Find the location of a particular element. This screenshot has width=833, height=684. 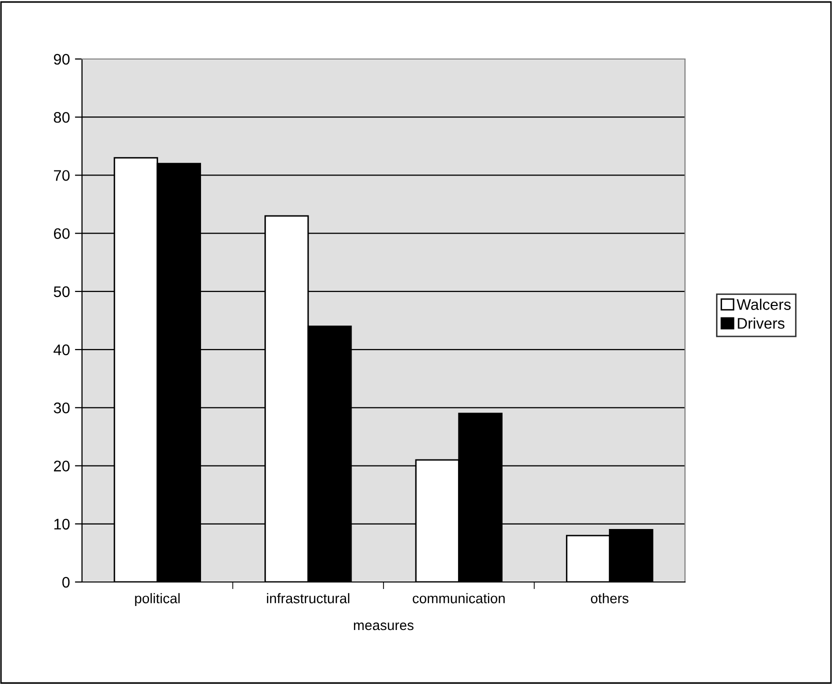

y-tick-label: 60 is located at coordinates (62, 234).